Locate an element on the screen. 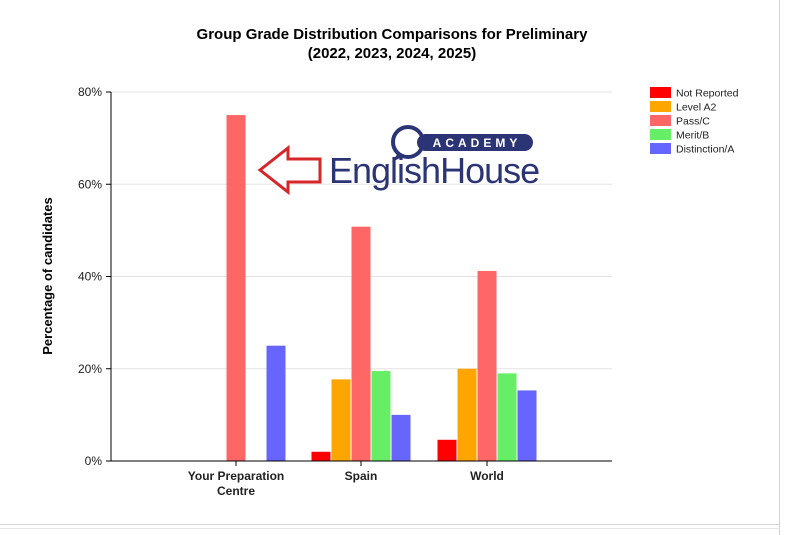  y-tick-label: 60% is located at coordinates (90, 184).